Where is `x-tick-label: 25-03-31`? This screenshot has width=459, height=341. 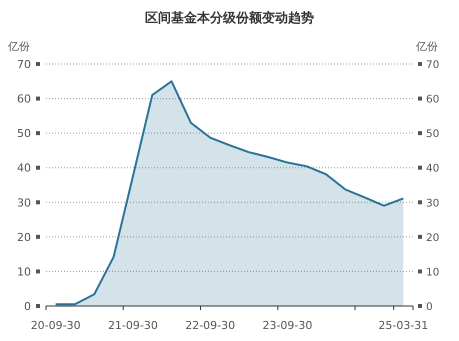
x-tick-label: 25-03-31 is located at coordinates (403, 325).